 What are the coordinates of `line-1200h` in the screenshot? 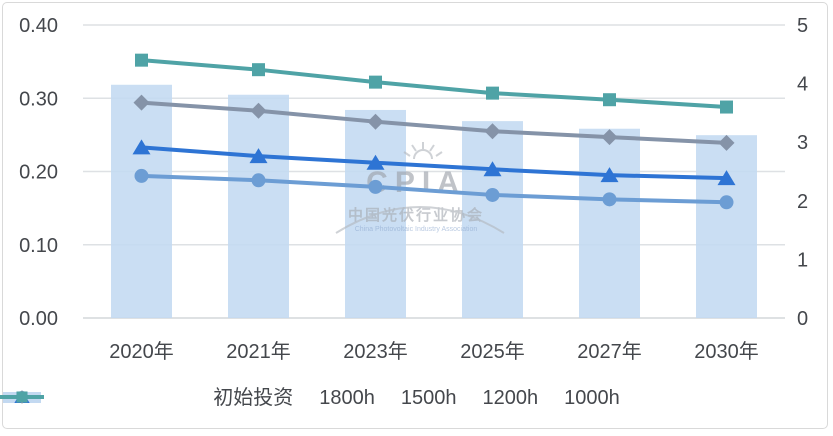 It's located at (434, 122).